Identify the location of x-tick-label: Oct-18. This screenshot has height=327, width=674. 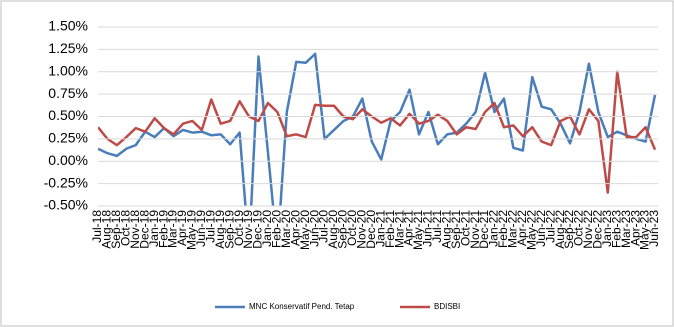
(125, 228).